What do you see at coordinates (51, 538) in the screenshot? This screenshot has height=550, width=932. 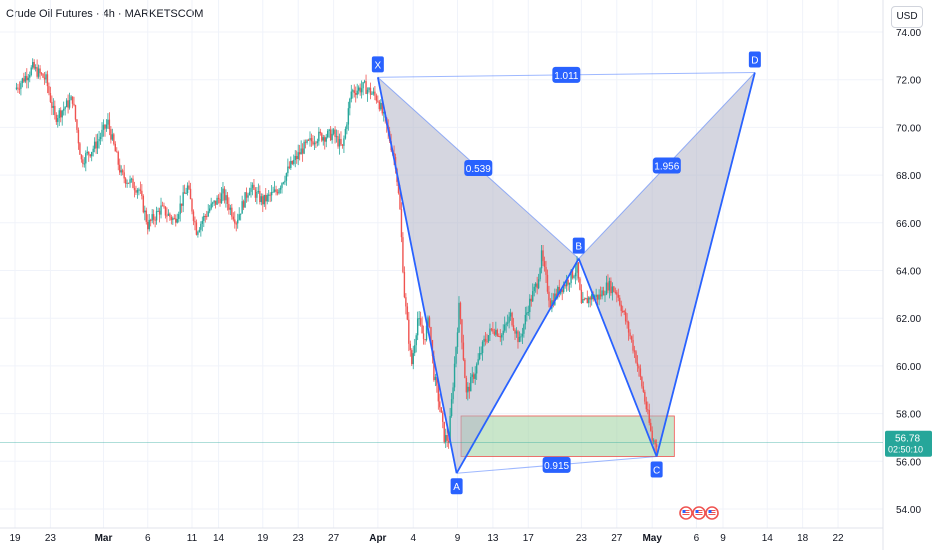 I see `x-tick-label: 23` at bounding box center [51, 538].